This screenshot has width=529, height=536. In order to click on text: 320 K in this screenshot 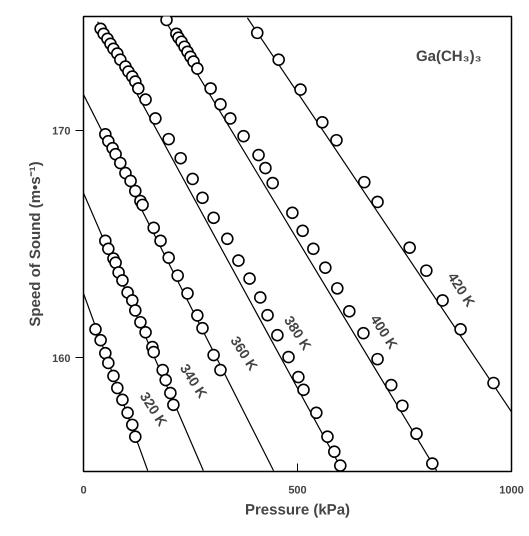, I will do `click(153, 409)`.